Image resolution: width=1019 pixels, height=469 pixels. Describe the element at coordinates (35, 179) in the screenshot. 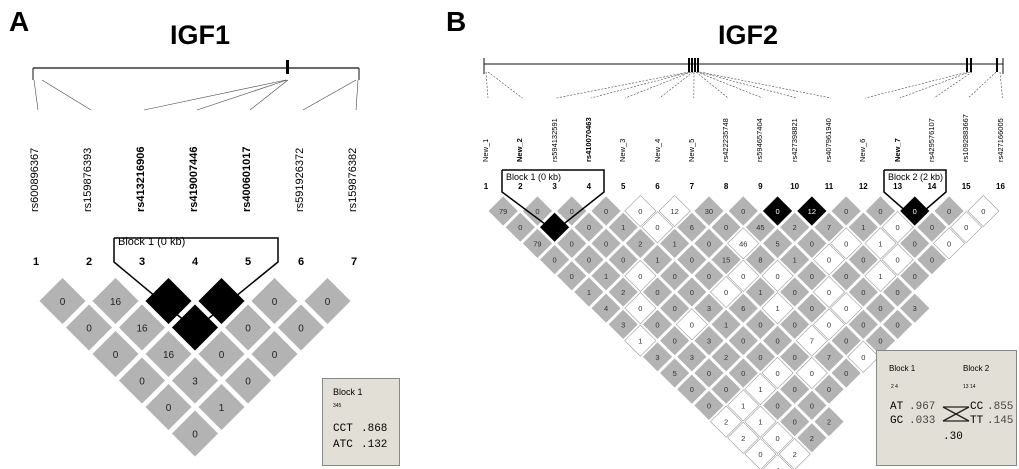

I see `panel-a-snp-label: rs600896367` at that location.